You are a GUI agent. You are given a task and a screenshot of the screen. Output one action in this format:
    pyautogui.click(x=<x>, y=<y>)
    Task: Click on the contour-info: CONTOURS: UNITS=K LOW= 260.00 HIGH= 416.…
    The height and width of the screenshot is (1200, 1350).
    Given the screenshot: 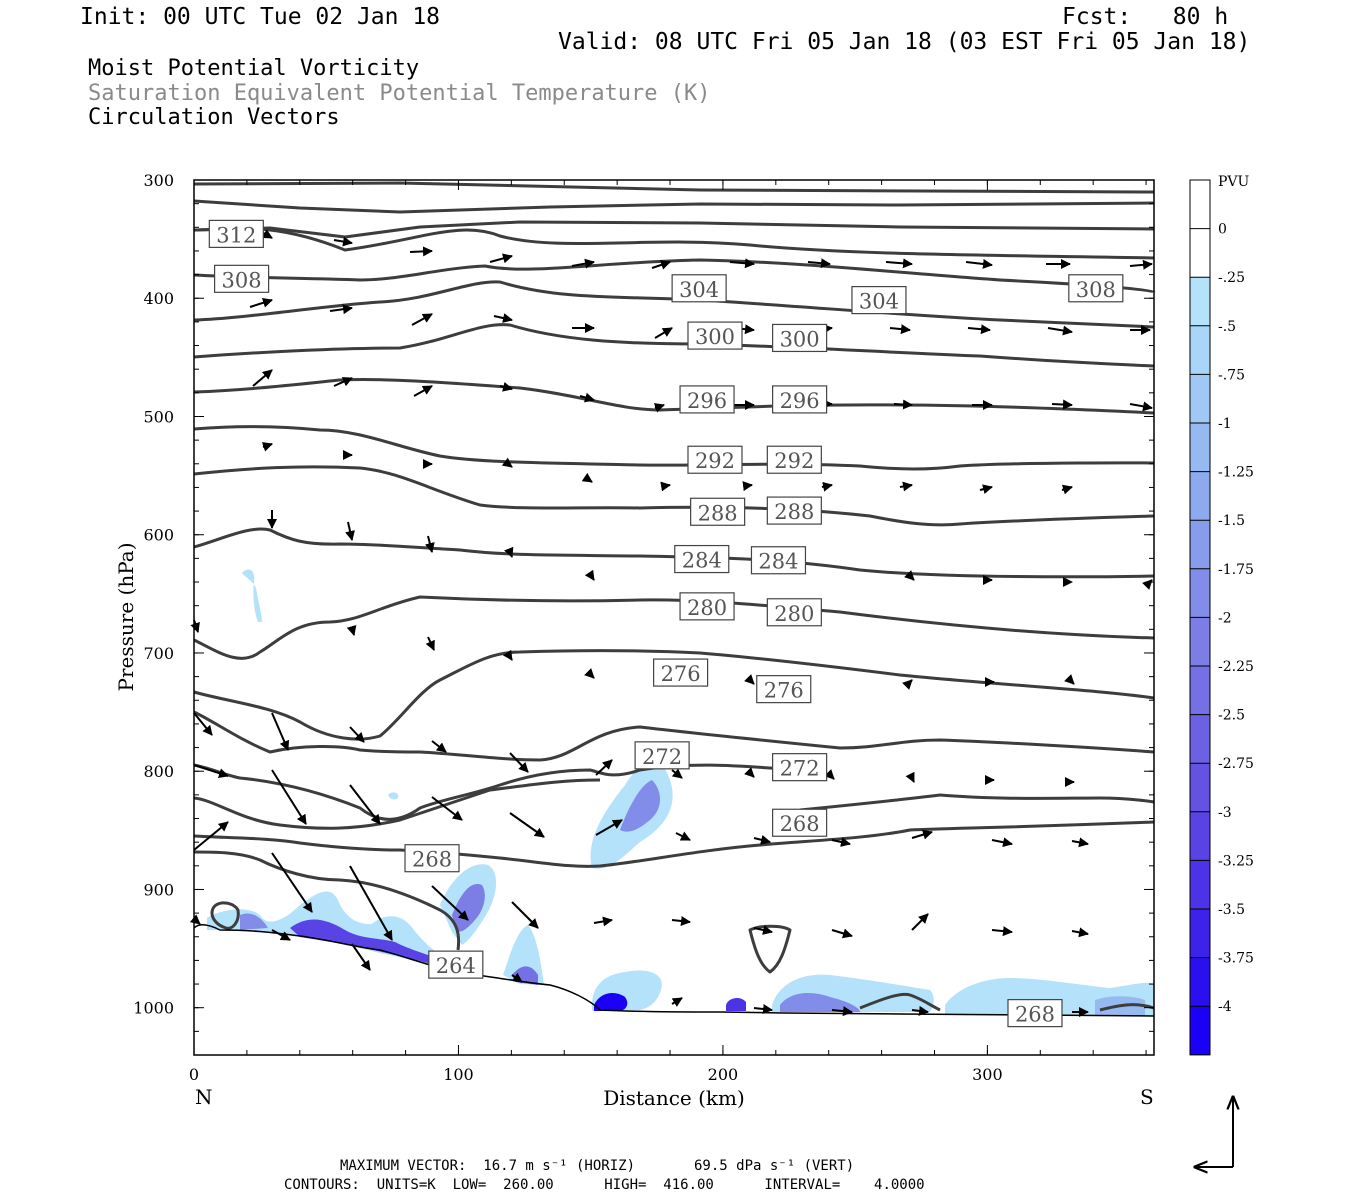 What is the action you would take?
    pyautogui.click(x=604, y=1185)
    